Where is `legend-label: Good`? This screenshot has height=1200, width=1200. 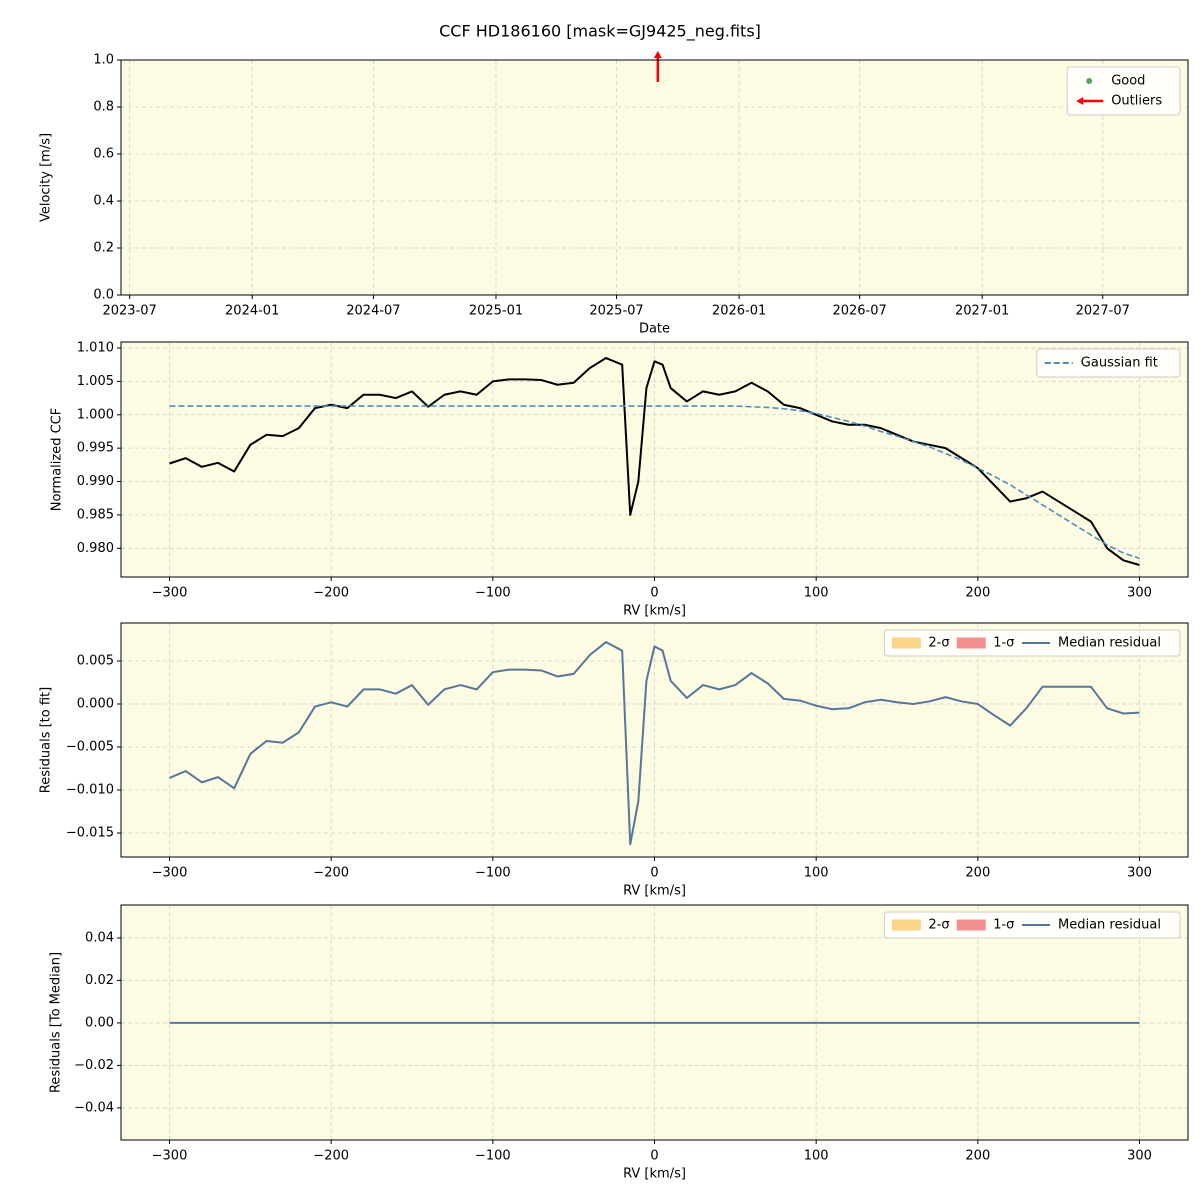
legend-label: Good is located at coordinates (1128, 81).